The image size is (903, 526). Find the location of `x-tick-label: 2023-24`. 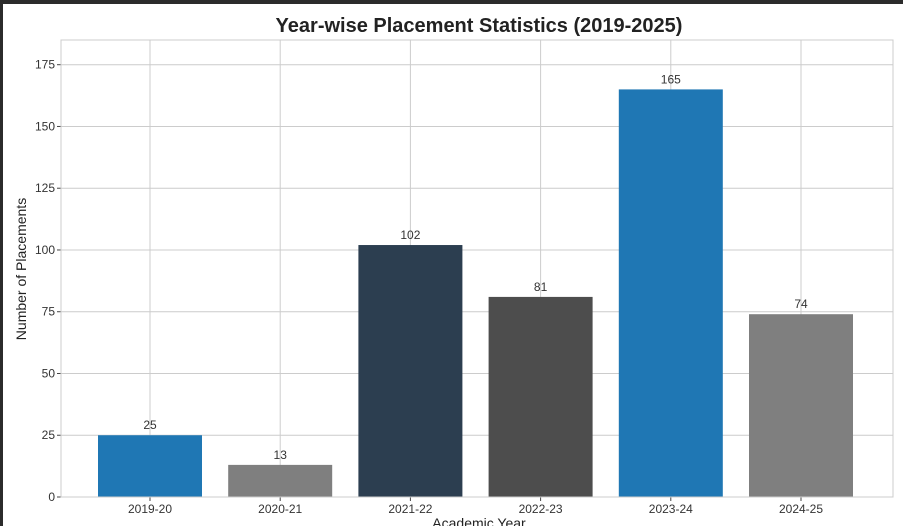

x-tick-label: 2023-24 is located at coordinates (671, 509).